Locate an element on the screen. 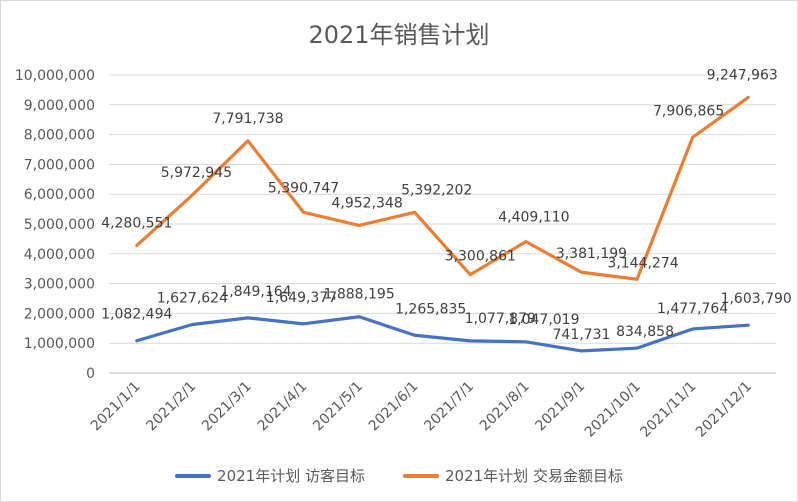  y-tick-label: 1,000,000 is located at coordinates (59, 344).